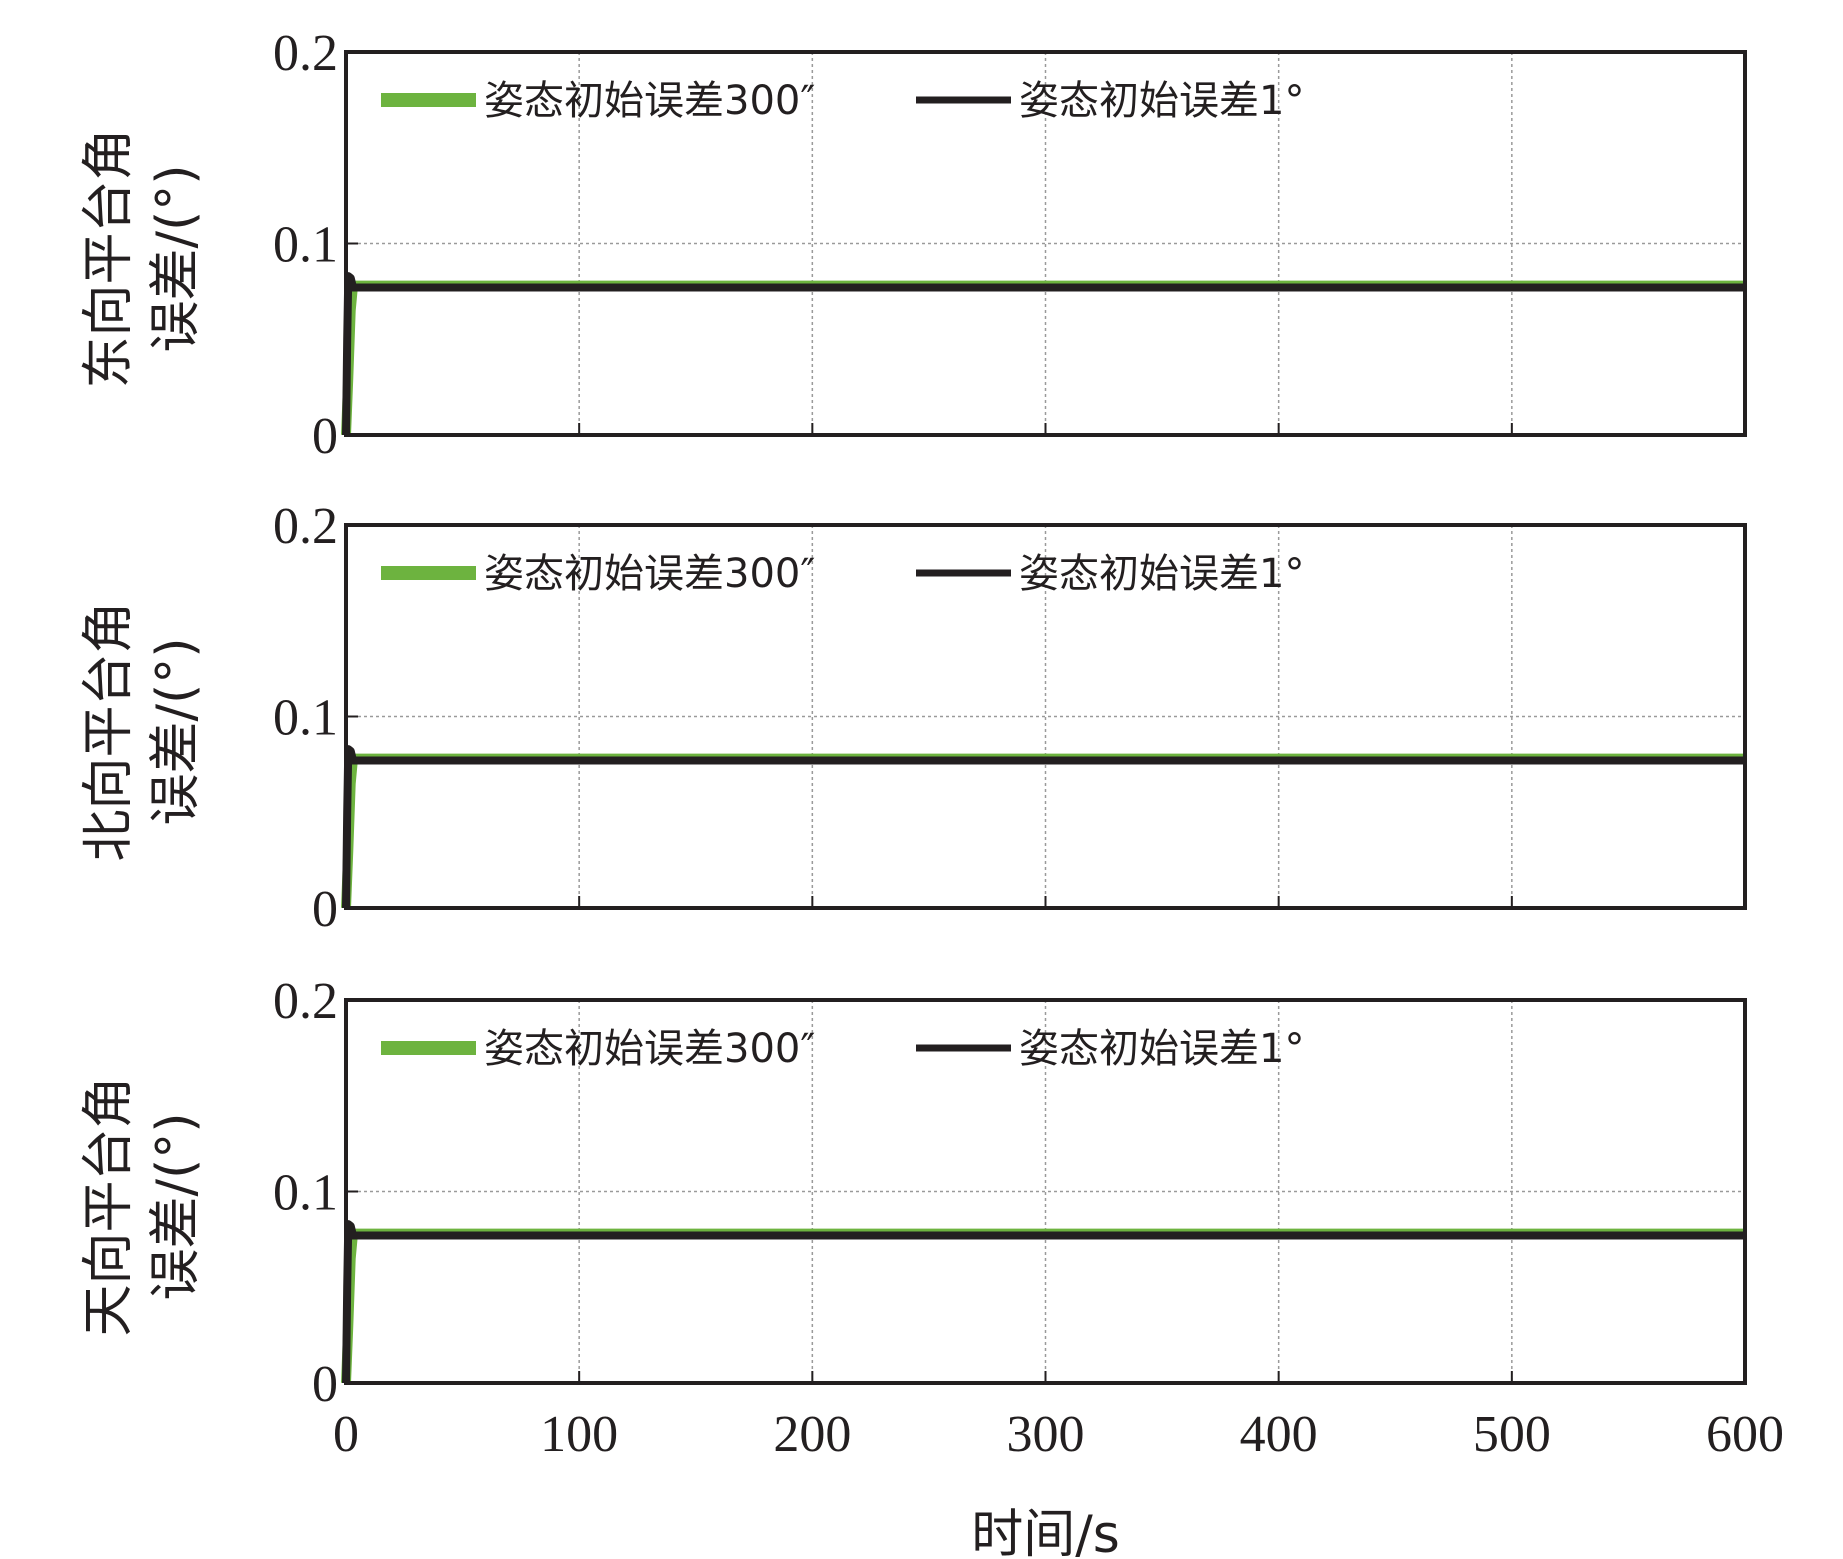 Image resolution: width=1843 pixels, height=1559 pixels. Describe the element at coordinates (1046, 1434) in the screenshot. I see `x-tick-label: 300` at that location.